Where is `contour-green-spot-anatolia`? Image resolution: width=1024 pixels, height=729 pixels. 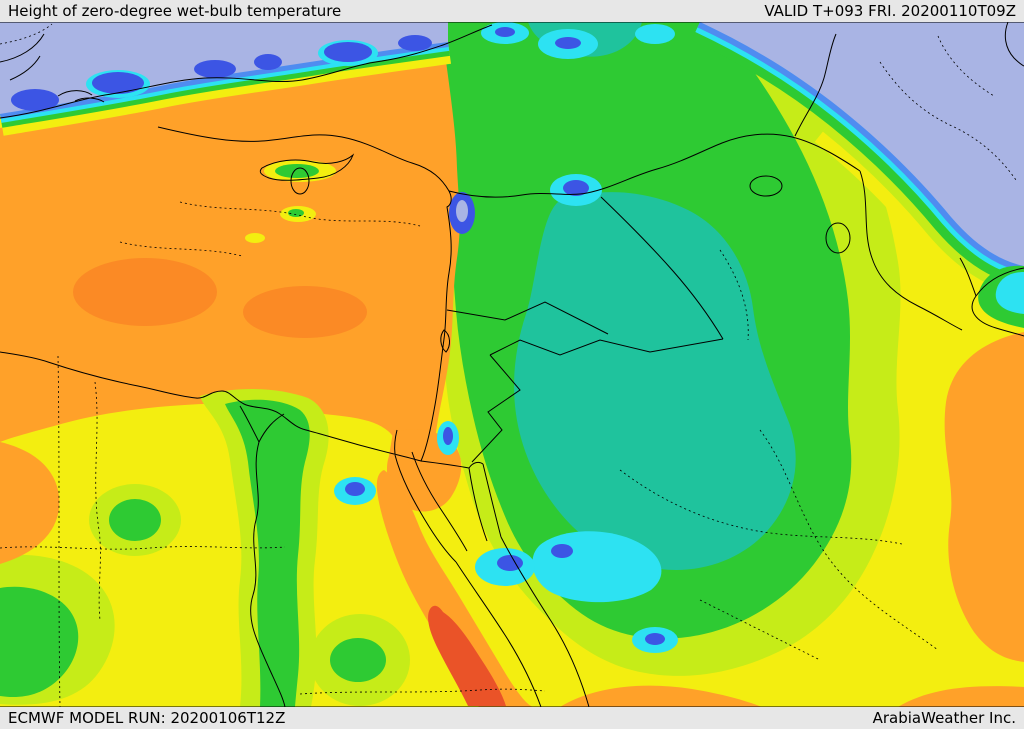
contour-green-spot-anatolia is located at coordinates (296, 213).